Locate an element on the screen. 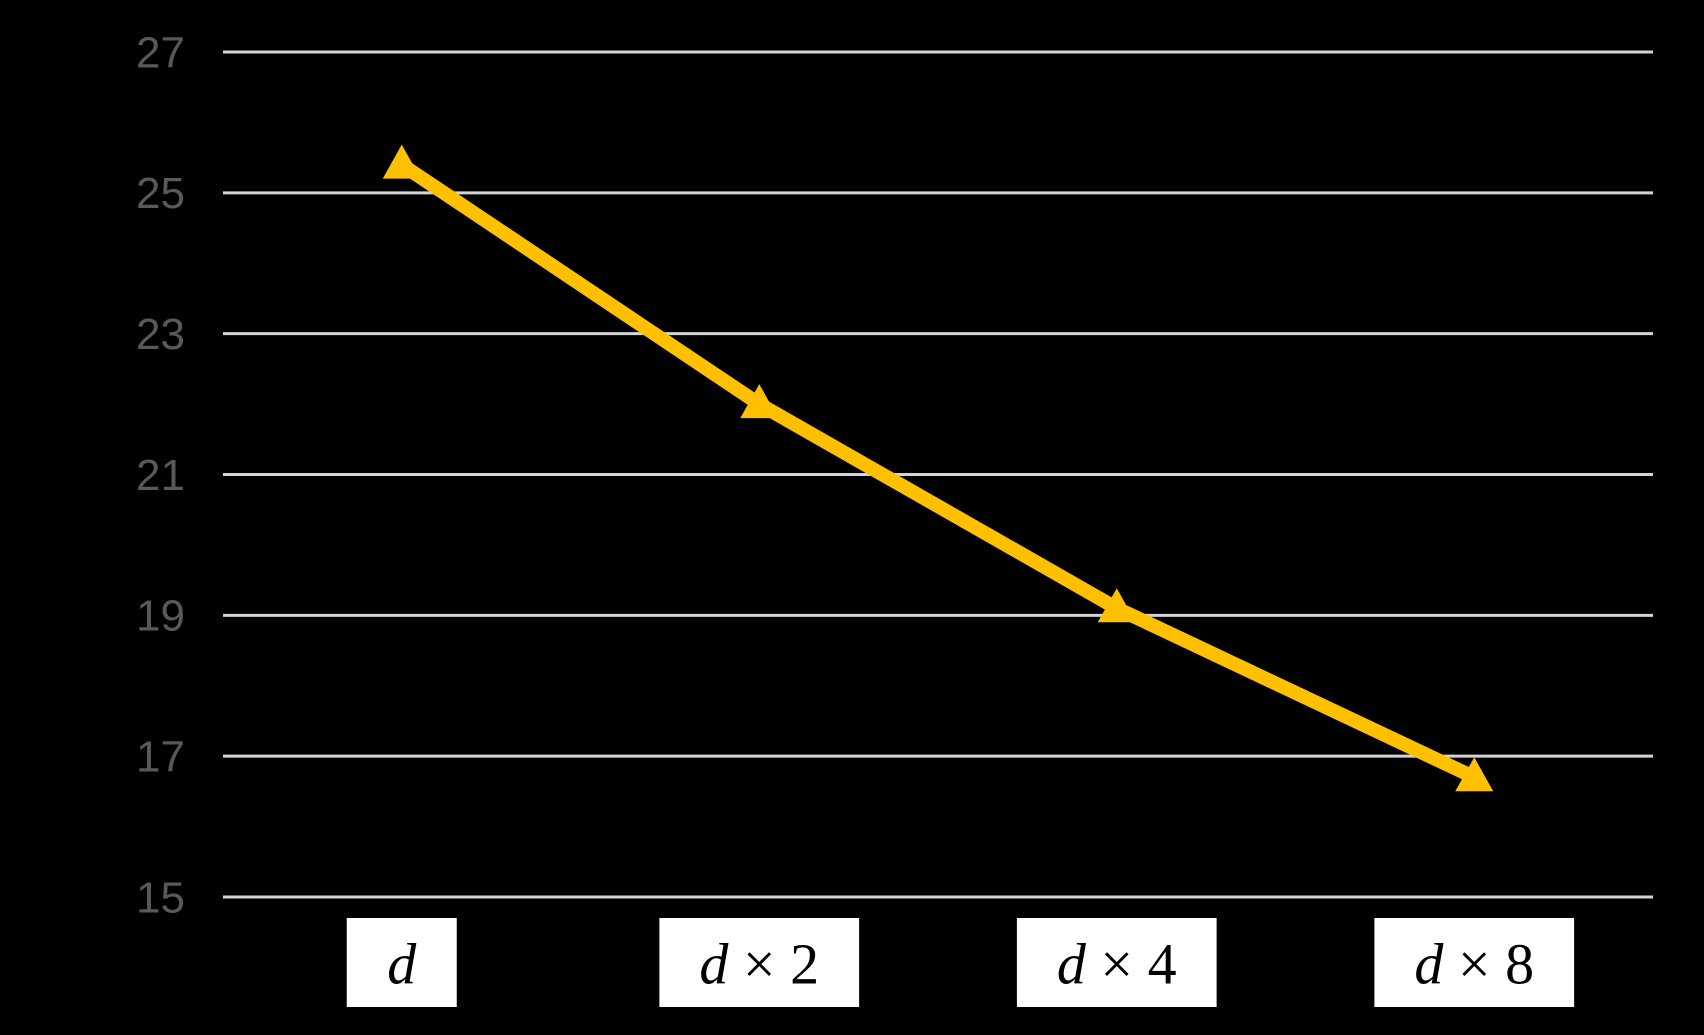  x-axis-label-text-4: d × 8 is located at coordinates (1474, 963).